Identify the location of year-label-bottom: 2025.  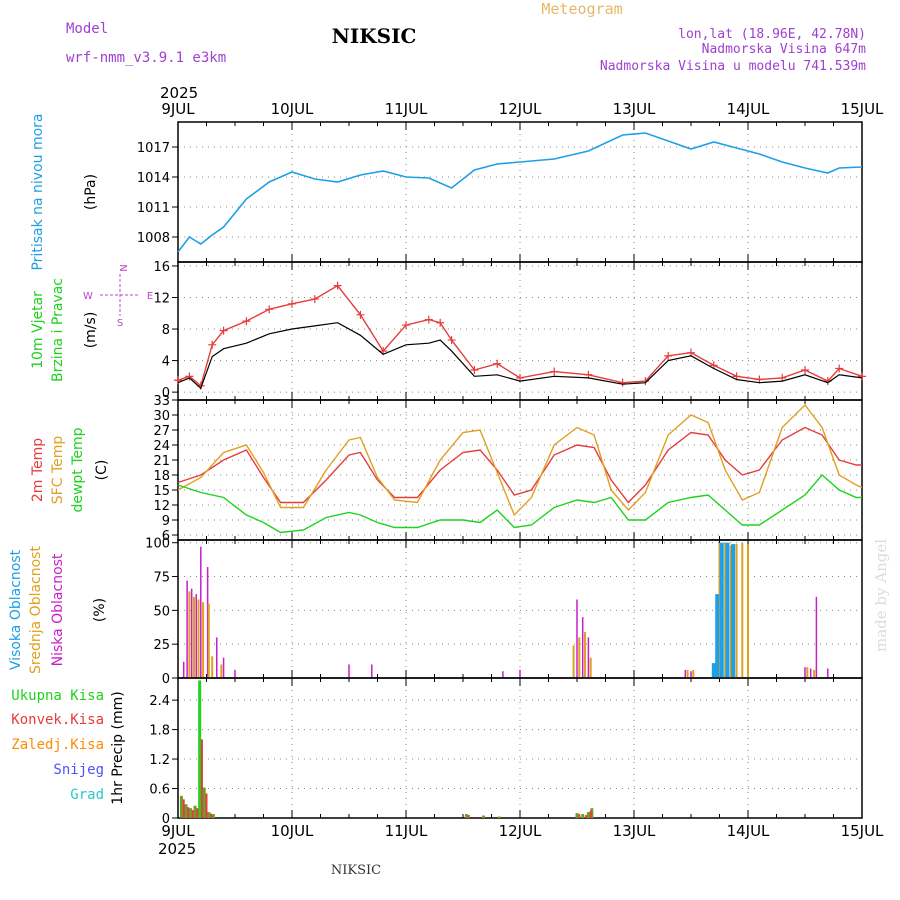
(177, 849).